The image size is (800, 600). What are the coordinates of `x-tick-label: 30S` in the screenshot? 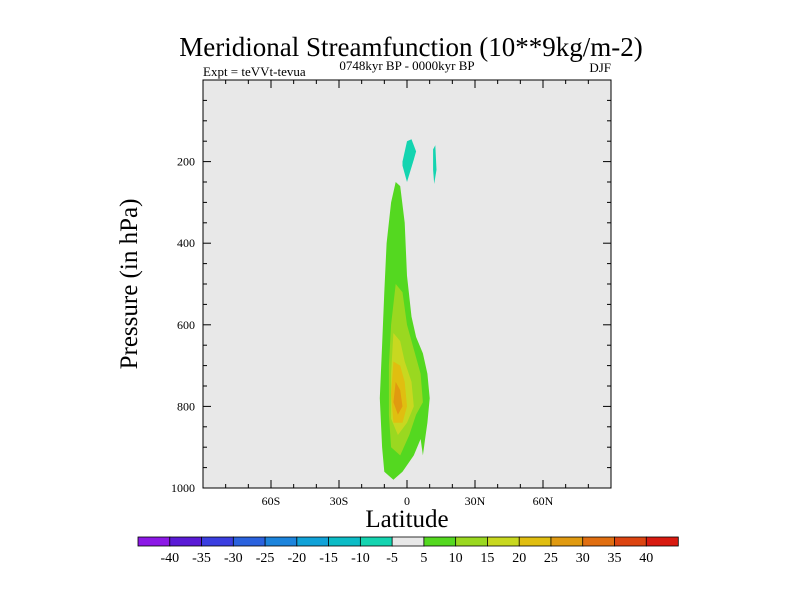 It's located at (339, 501).